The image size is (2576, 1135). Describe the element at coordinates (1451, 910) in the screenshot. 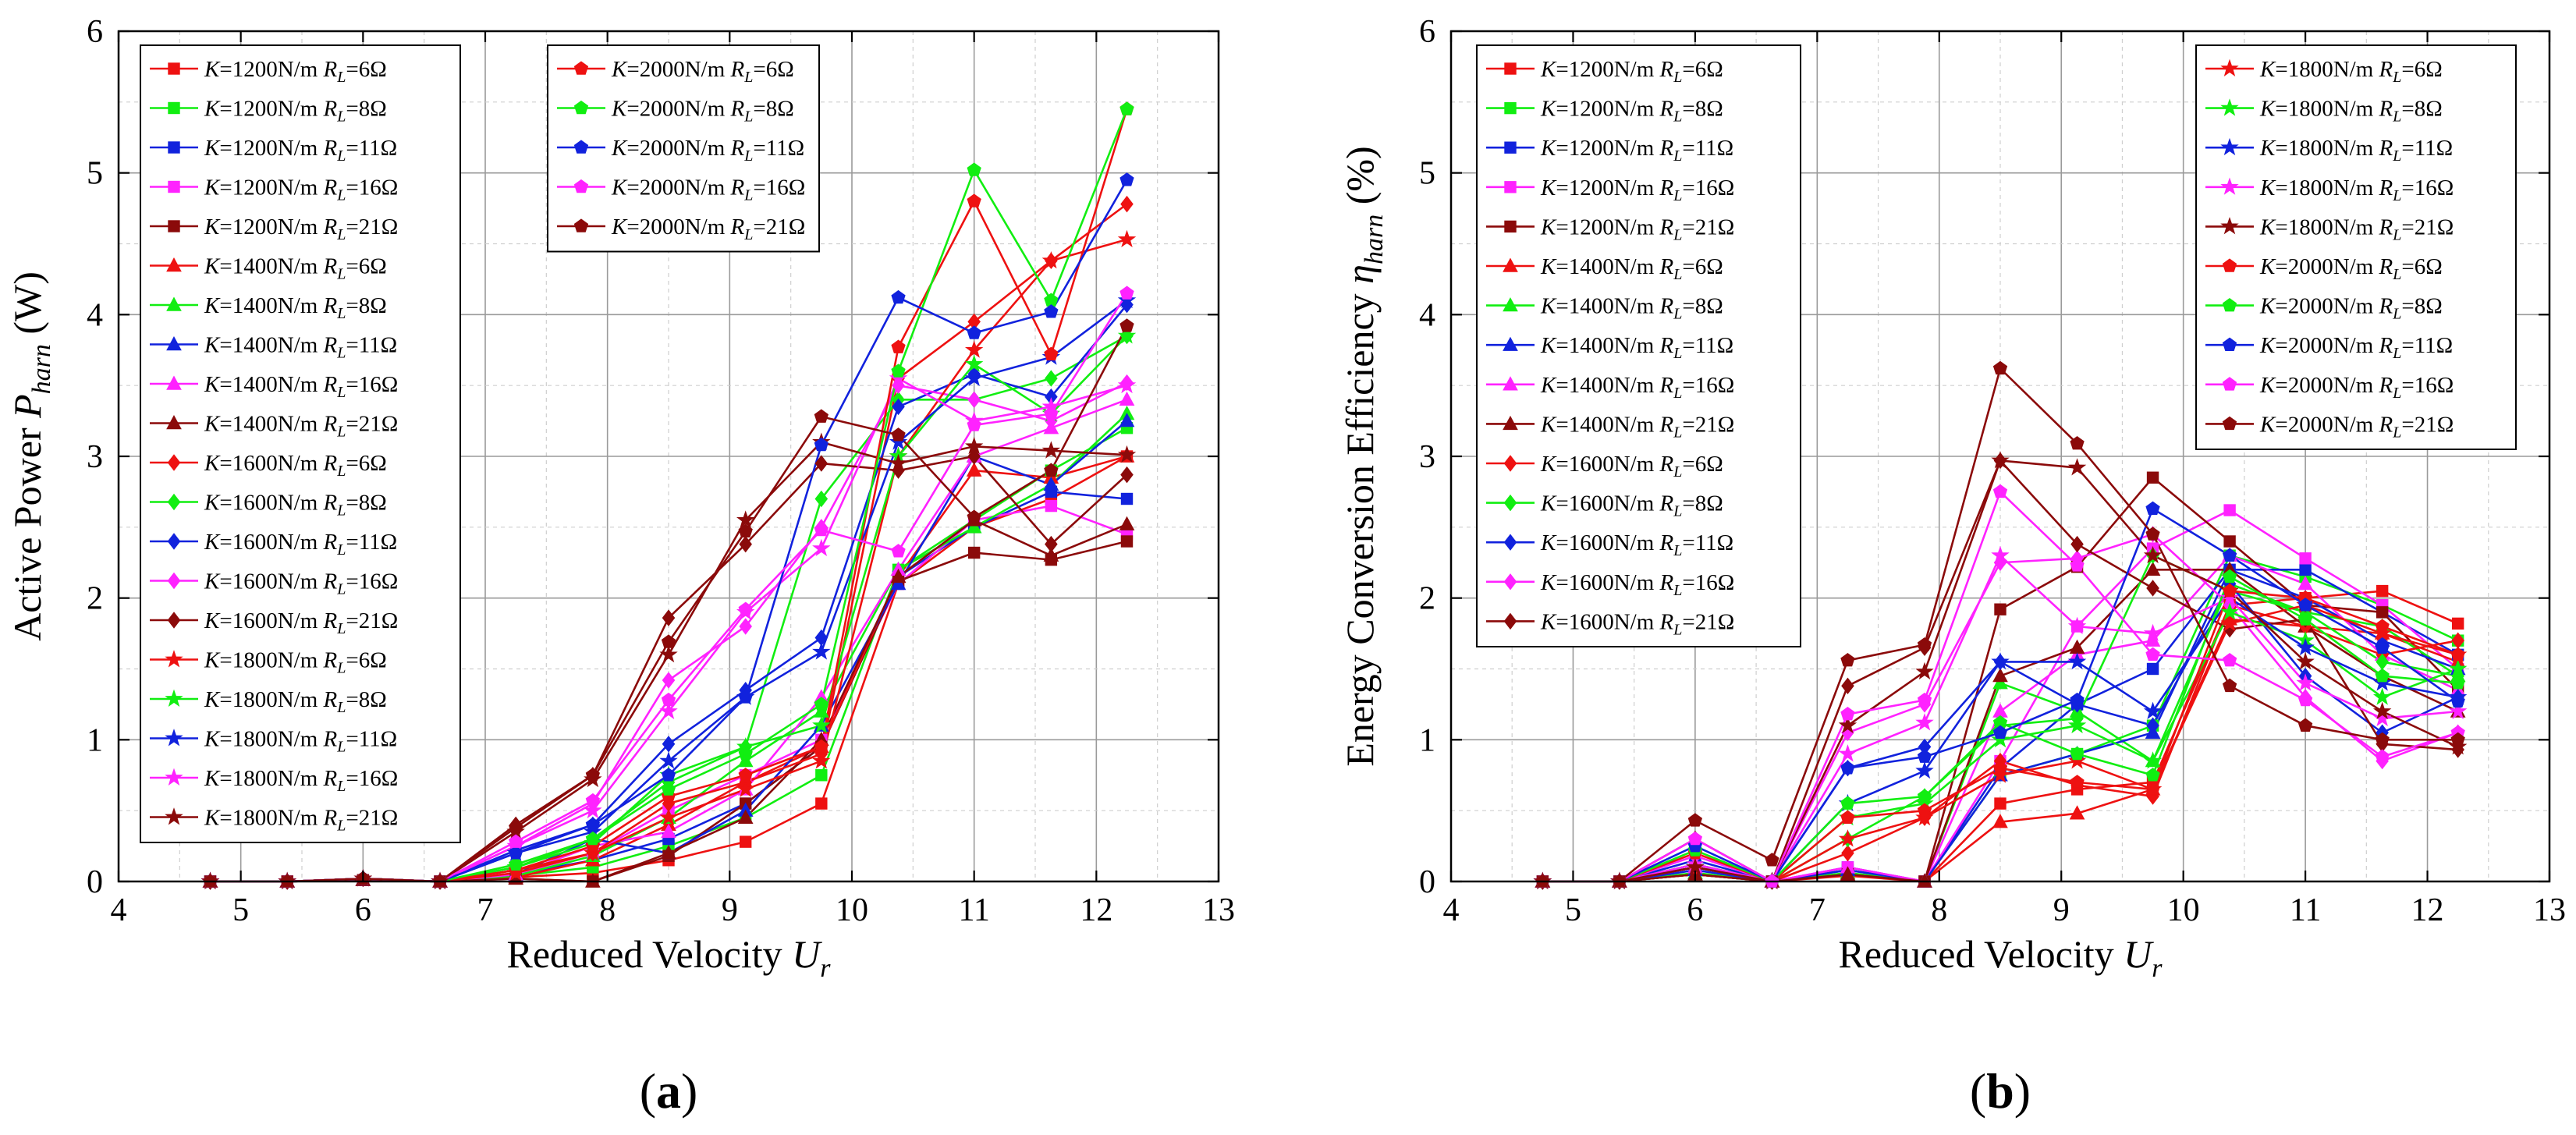

I see `x-tick-label: 4` at that location.